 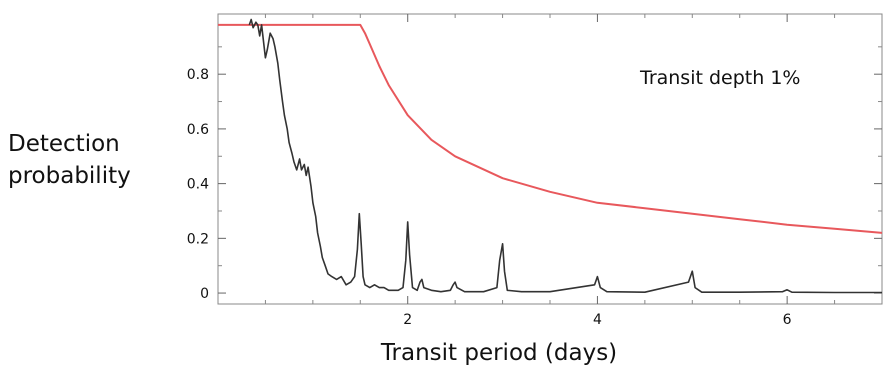 I want to click on y-tick-label: 0.6, so click(x=198, y=130).